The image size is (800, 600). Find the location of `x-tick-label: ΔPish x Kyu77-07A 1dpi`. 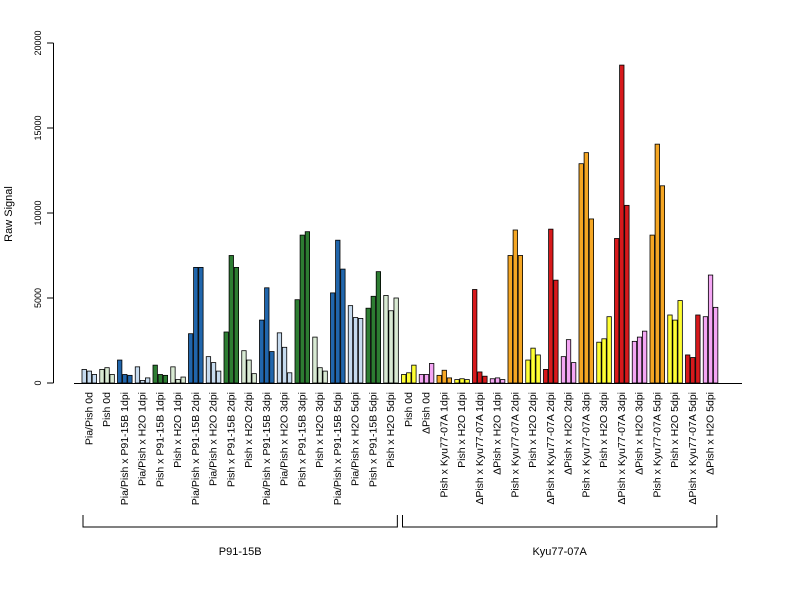

x-tick-label: ΔPish x Kyu77-07A 1dpi is located at coordinates (480, 448).